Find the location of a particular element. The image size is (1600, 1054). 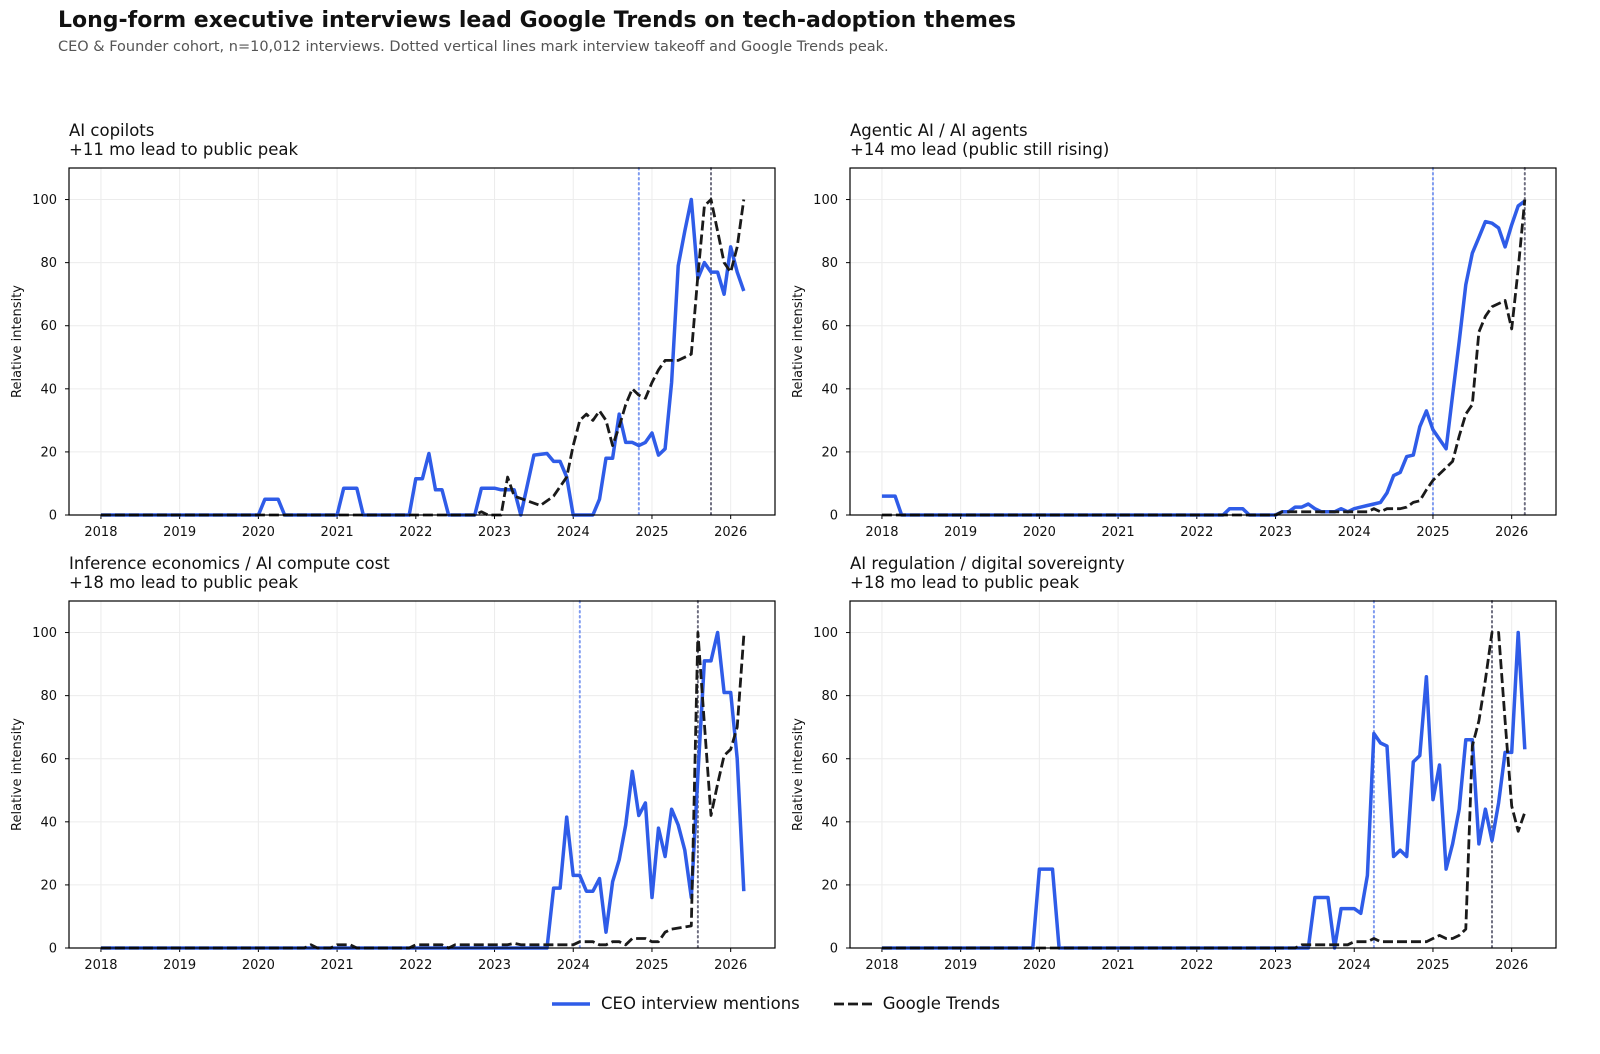

legend-label: Google Trends is located at coordinates (941, 1003).